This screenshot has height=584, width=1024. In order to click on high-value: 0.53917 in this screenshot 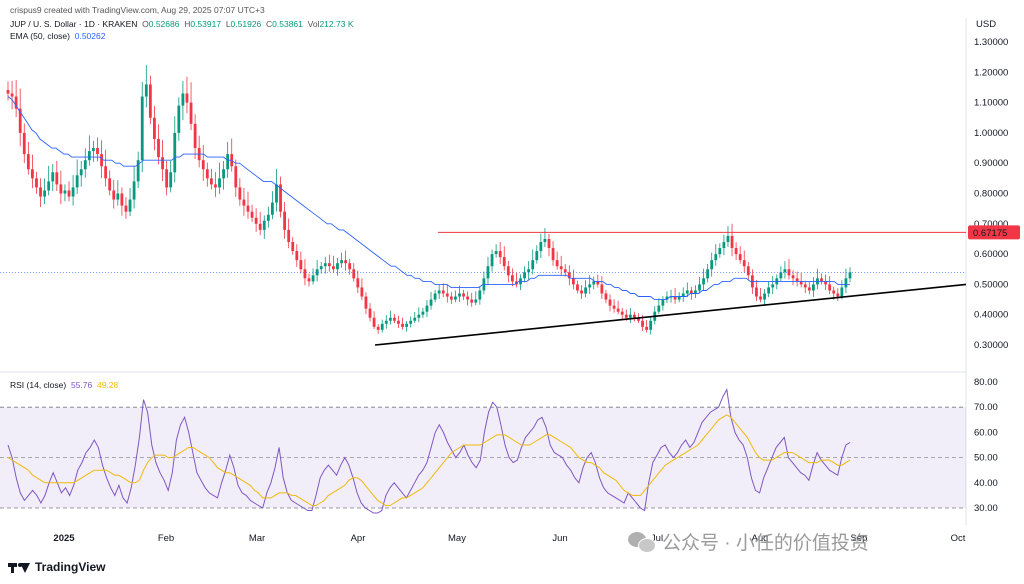, I will do `click(206, 24)`.